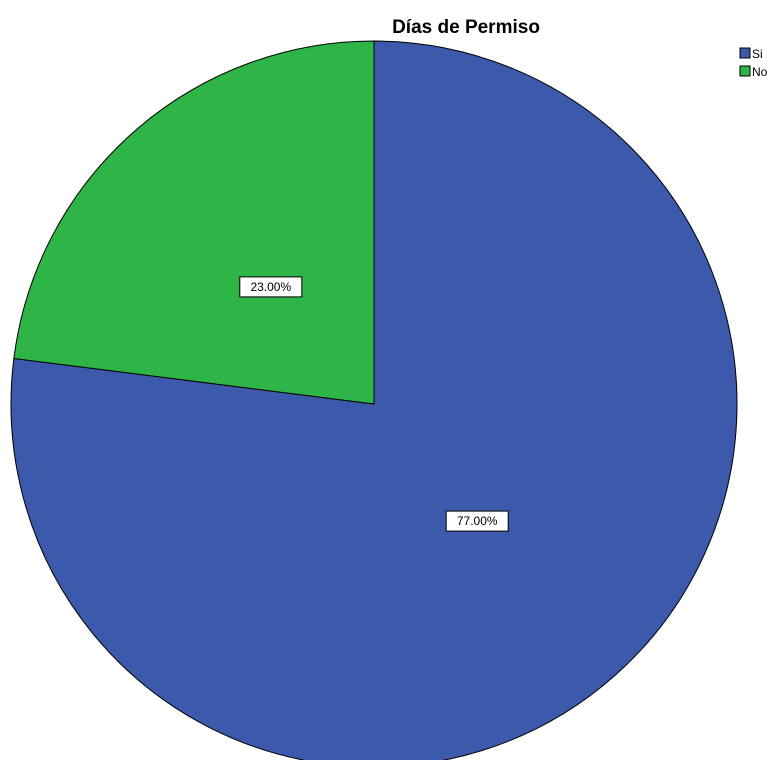  I want to click on legend: Si No, so click(753, 63).